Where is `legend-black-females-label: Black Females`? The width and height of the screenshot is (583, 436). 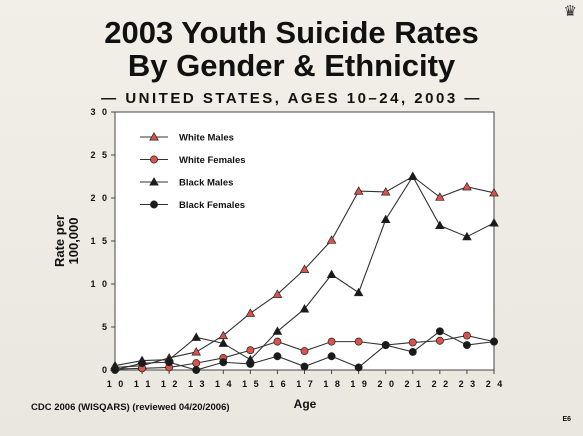
legend-black-females-label: Black Females is located at coordinates (212, 205).